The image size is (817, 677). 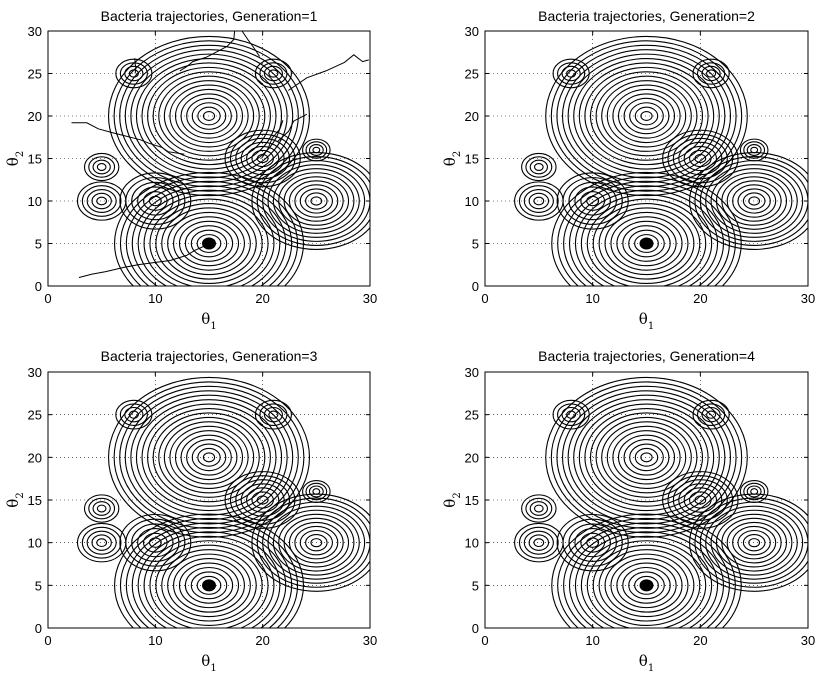 What do you see at coordinates (209, 16) in the screenshot?
I see `chart-title: Bacteria trajectories, Generation=1` at bounding box center [209, 16].